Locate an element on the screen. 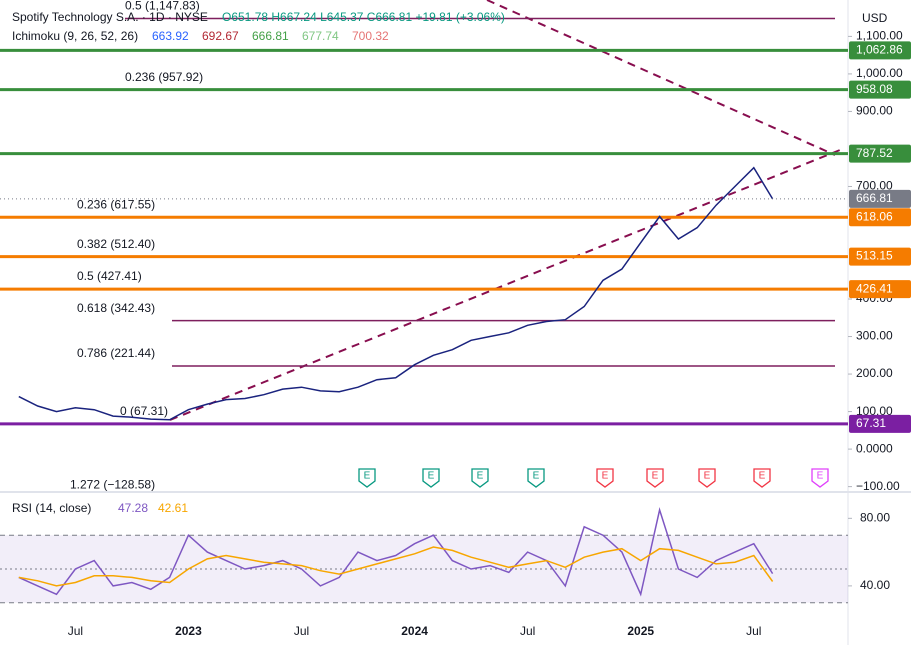 The width and height of the screenshot is (911, 645). y-tick-label: 700.00 is located at coordinates (874, 186).